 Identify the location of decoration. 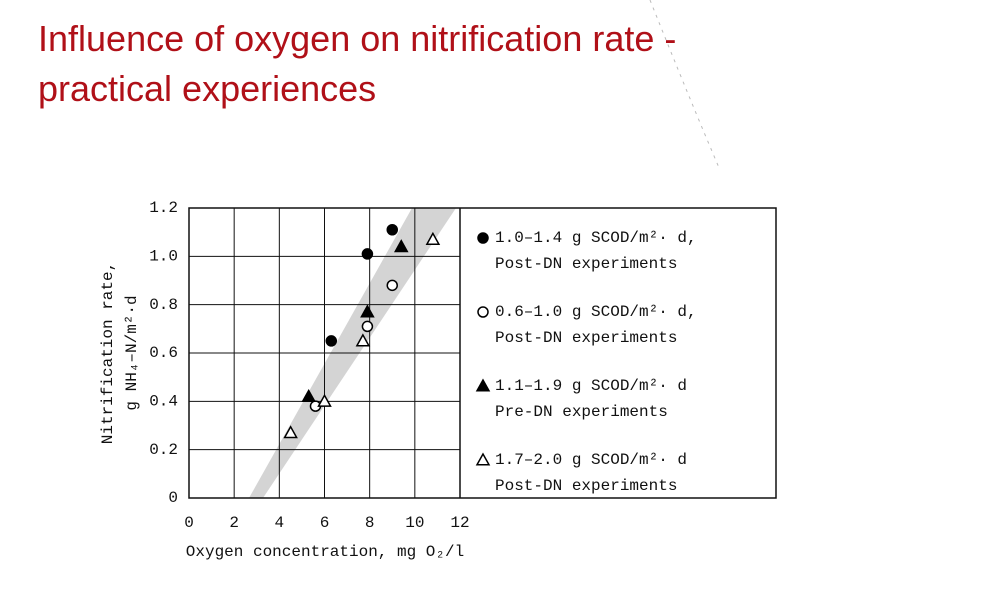
(685, 85).